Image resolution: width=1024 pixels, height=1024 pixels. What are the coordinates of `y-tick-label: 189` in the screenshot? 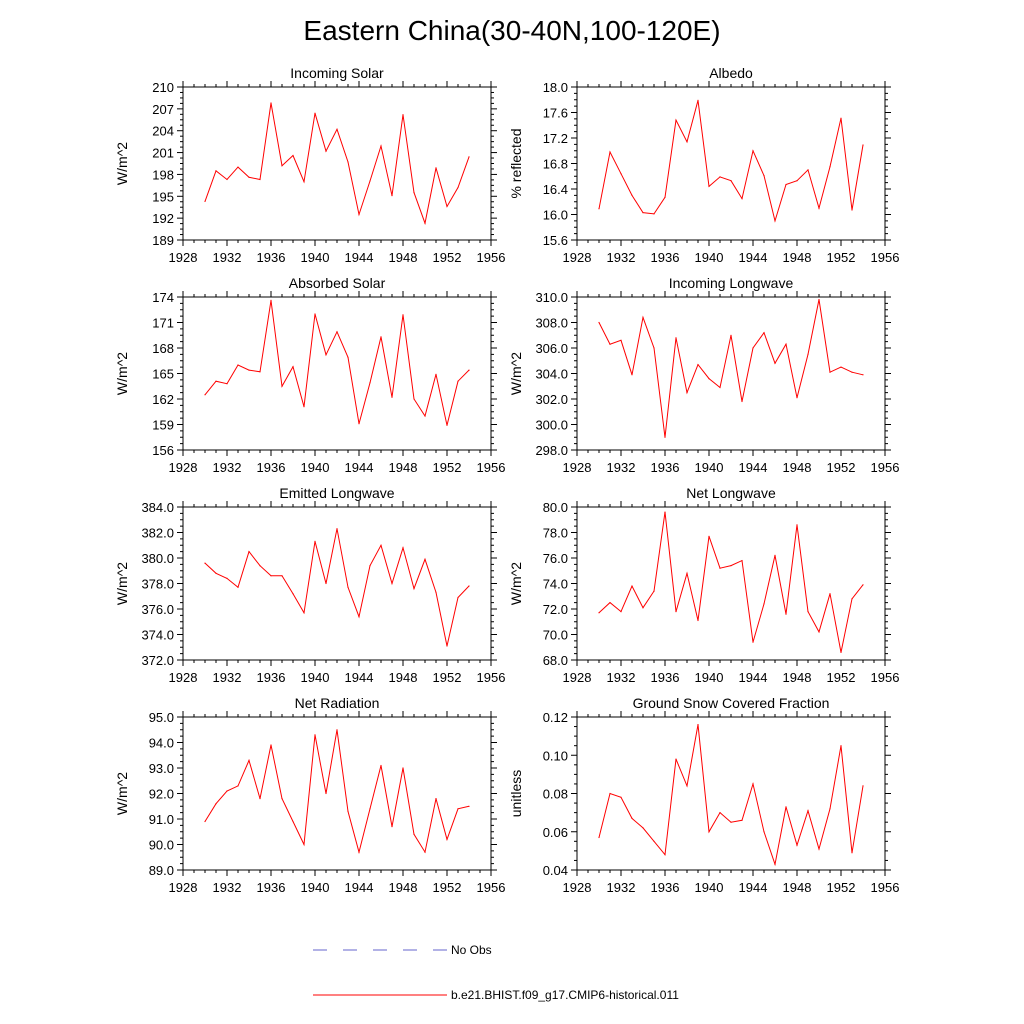 It's located at (163, 240).